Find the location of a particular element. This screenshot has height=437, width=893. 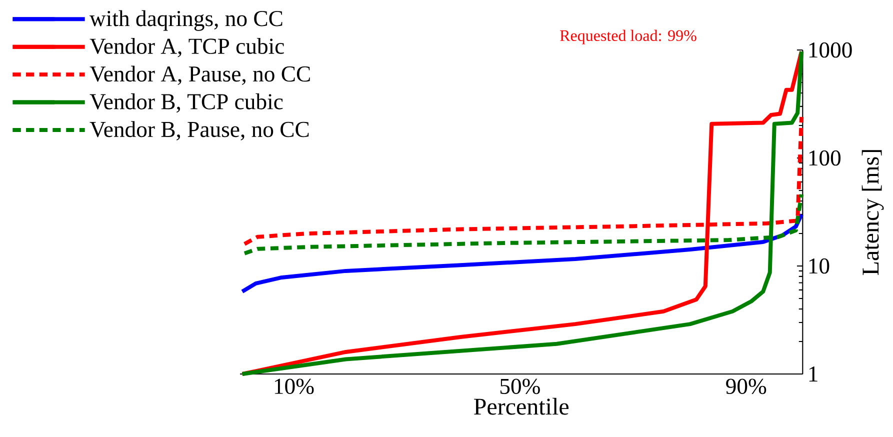

legend-label: with daqrings, no CC is located at coordinates (186, 20).